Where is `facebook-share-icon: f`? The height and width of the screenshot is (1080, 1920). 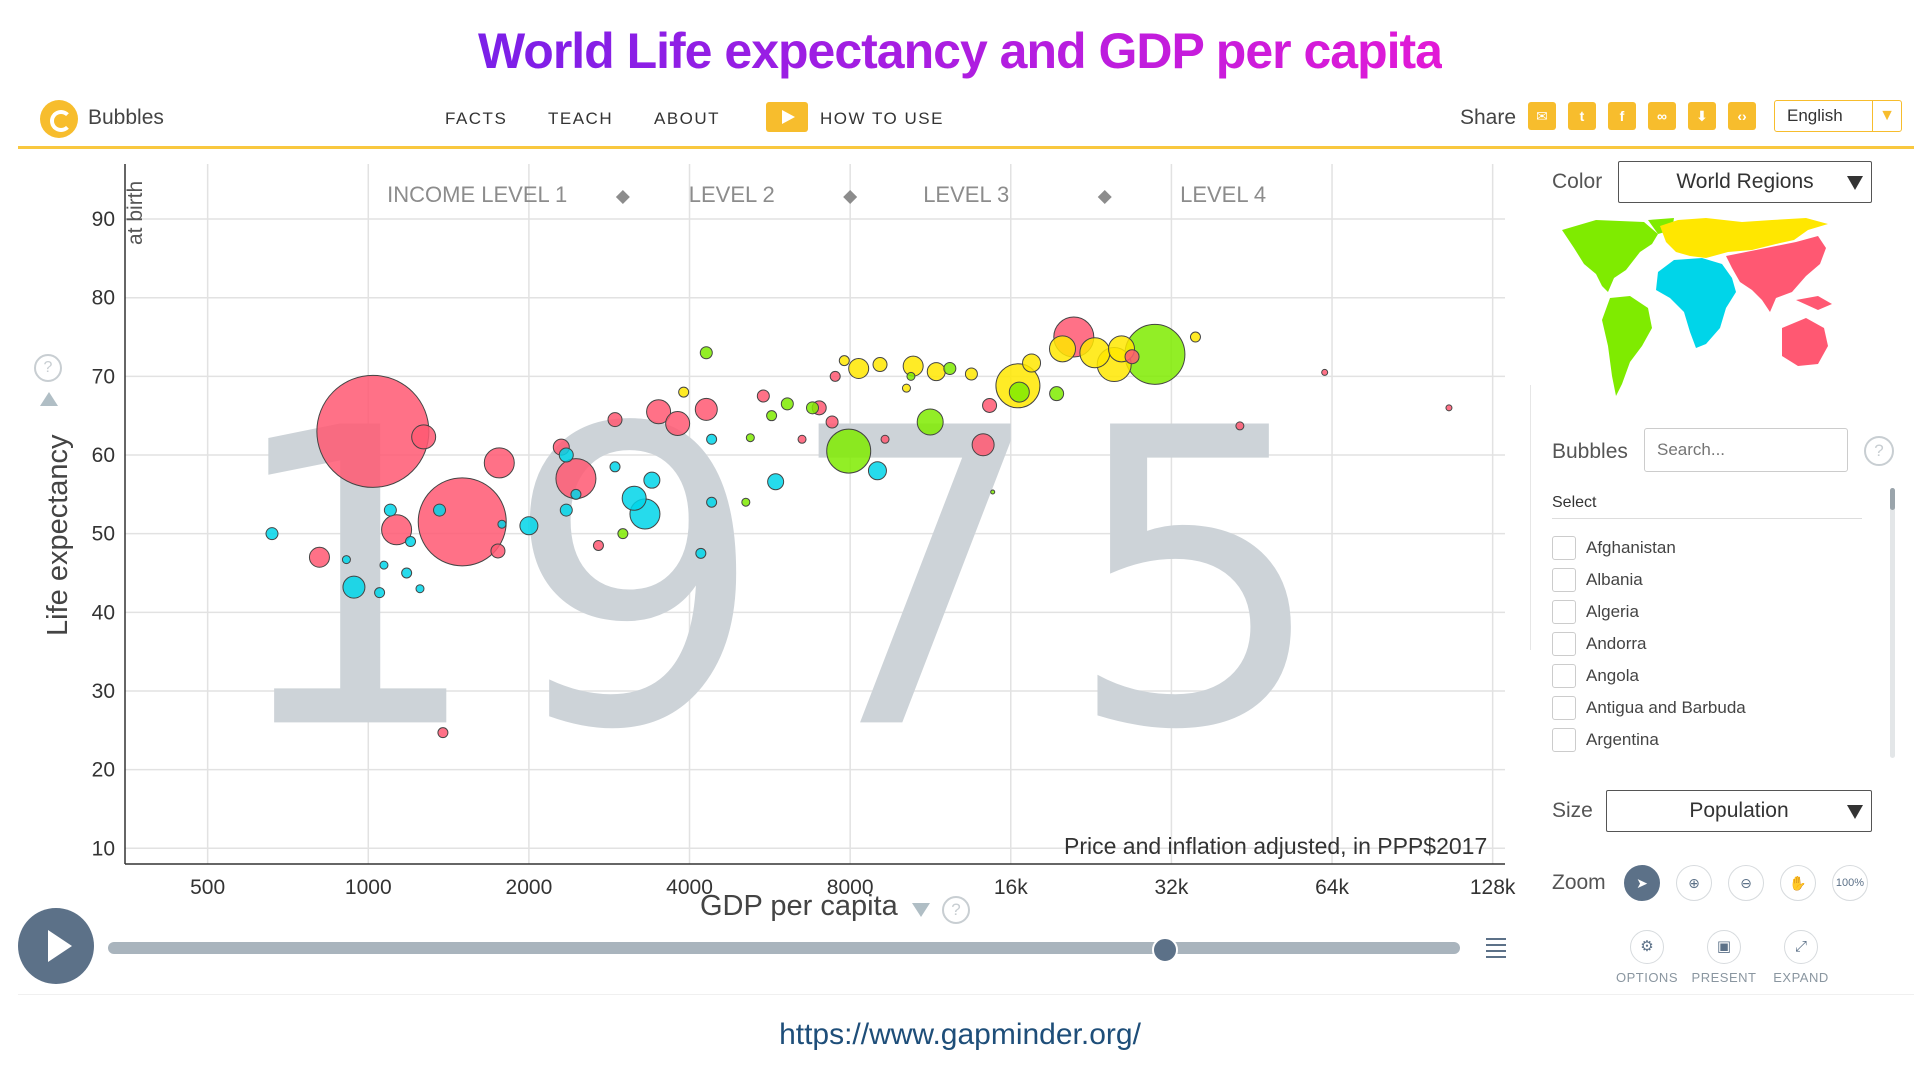 facebook-share-icon: f is located at coordinates (1622, 116).